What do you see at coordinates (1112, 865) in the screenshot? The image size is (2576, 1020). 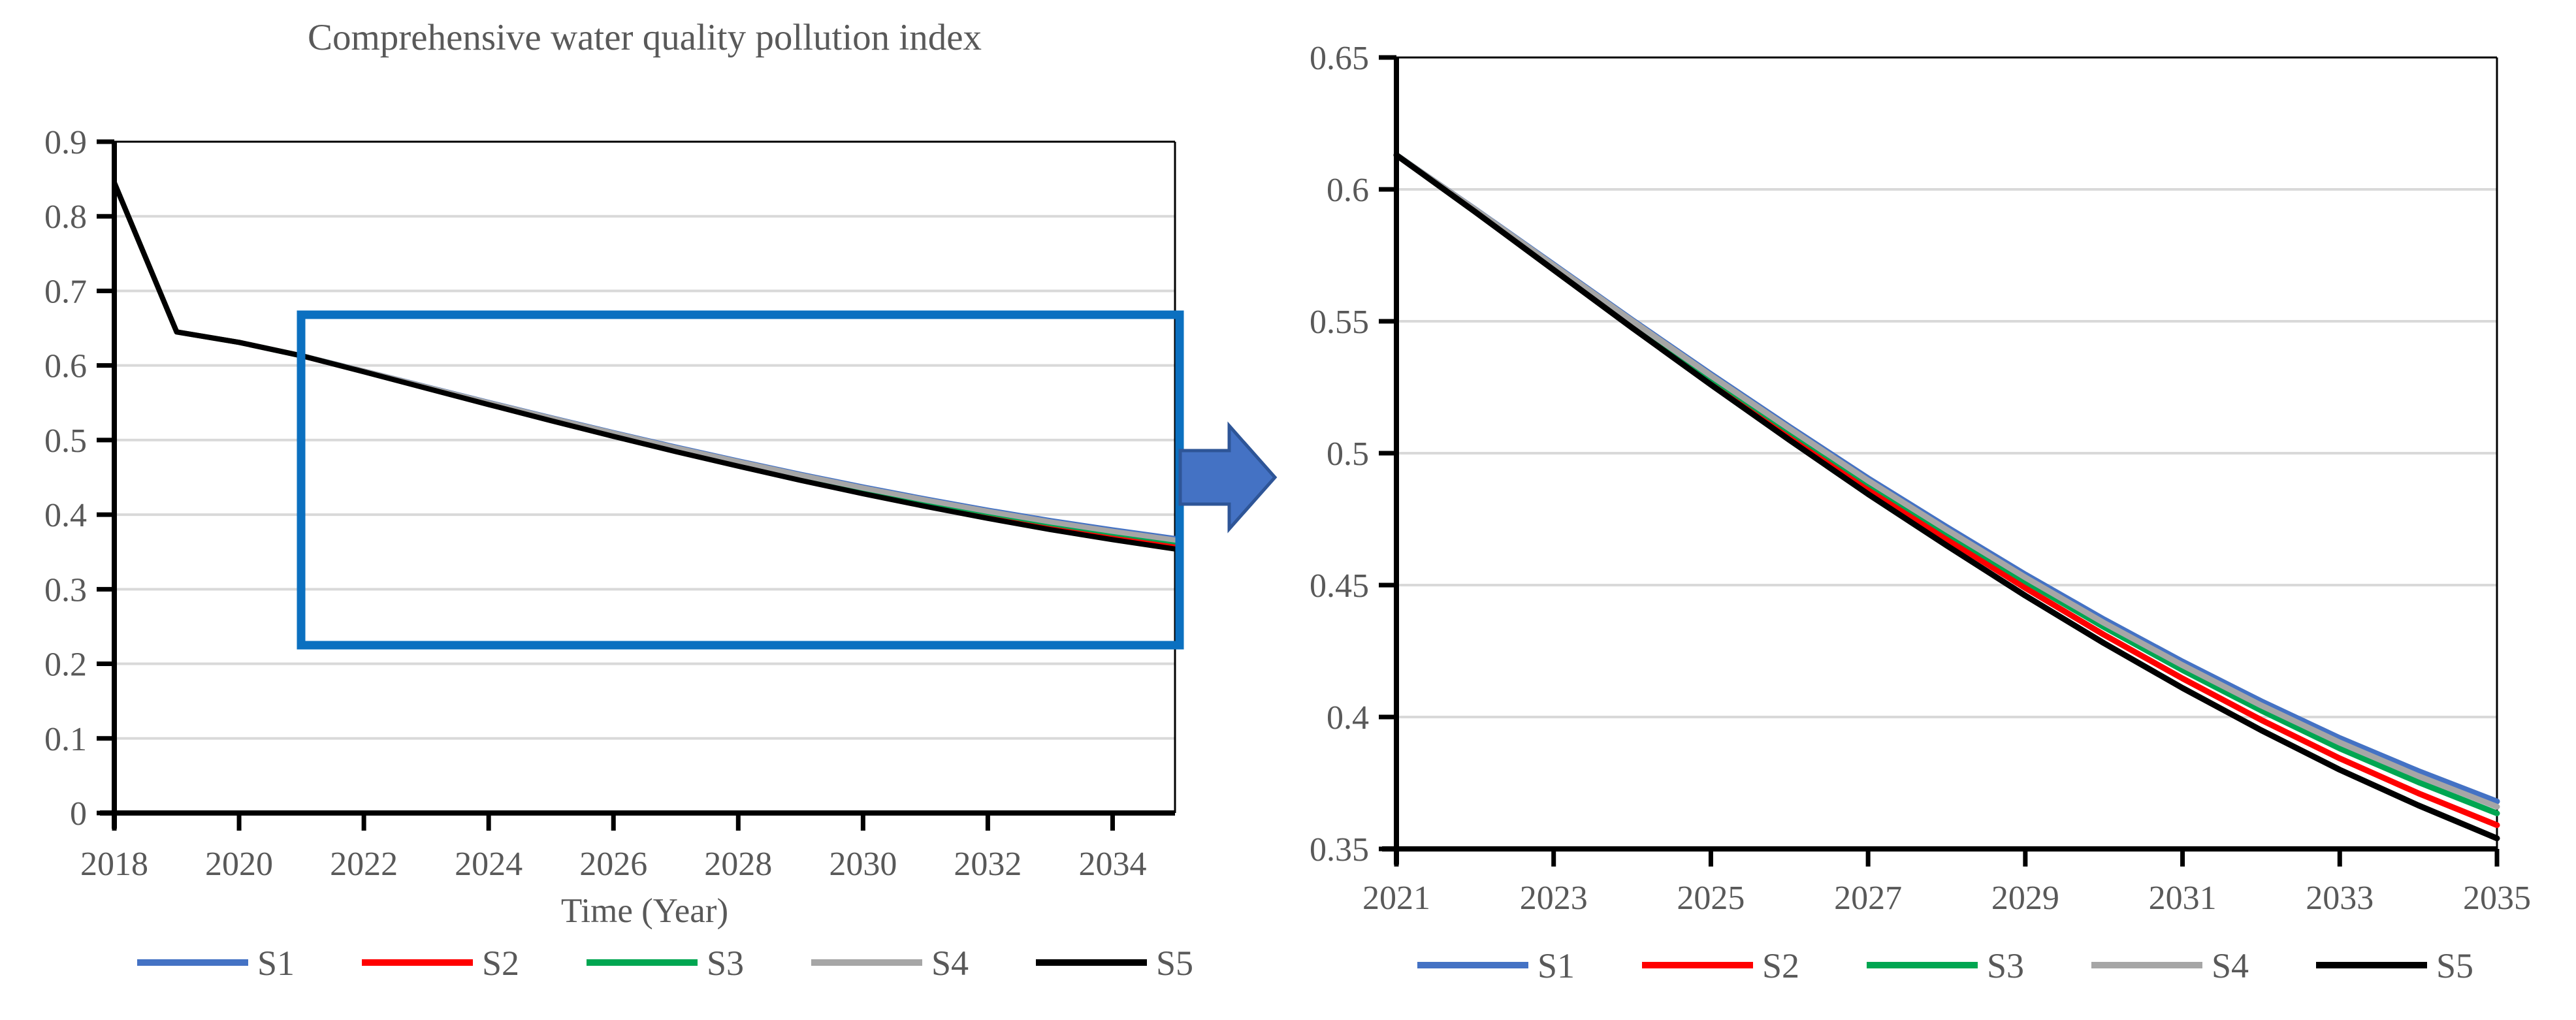 I see `x-tick-label: 2034` at bounding box center [1112, 865].